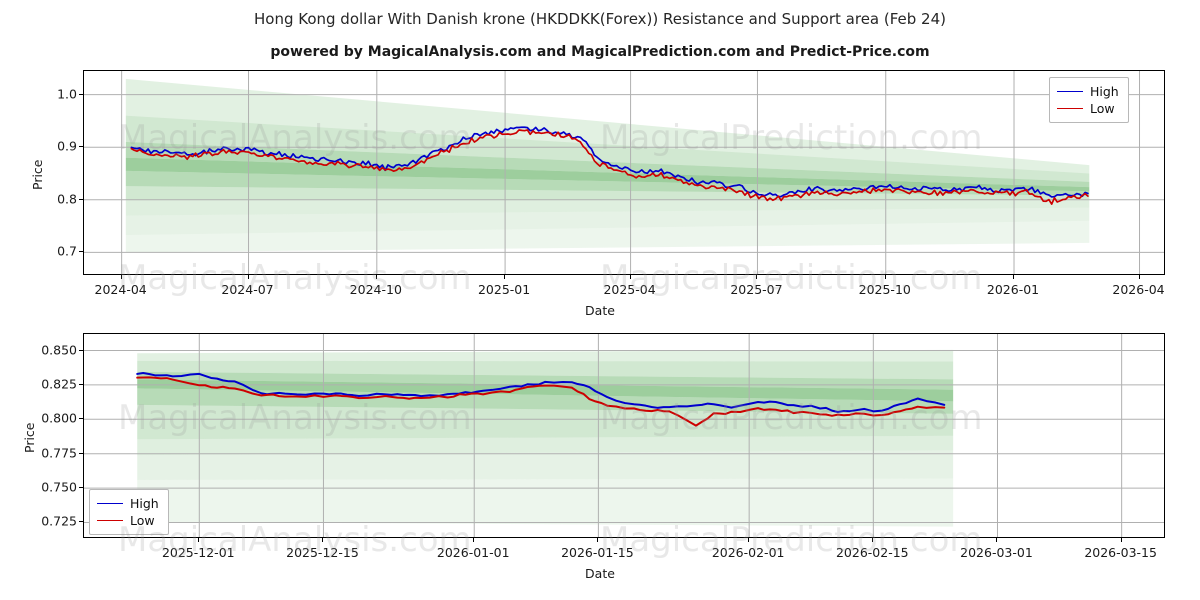 The image size is (1200, 600). What do you see at coordinates (504, 289) in the screenshot?
I see `x-tick-label: 2025-01` at bounding box center [504, 289].